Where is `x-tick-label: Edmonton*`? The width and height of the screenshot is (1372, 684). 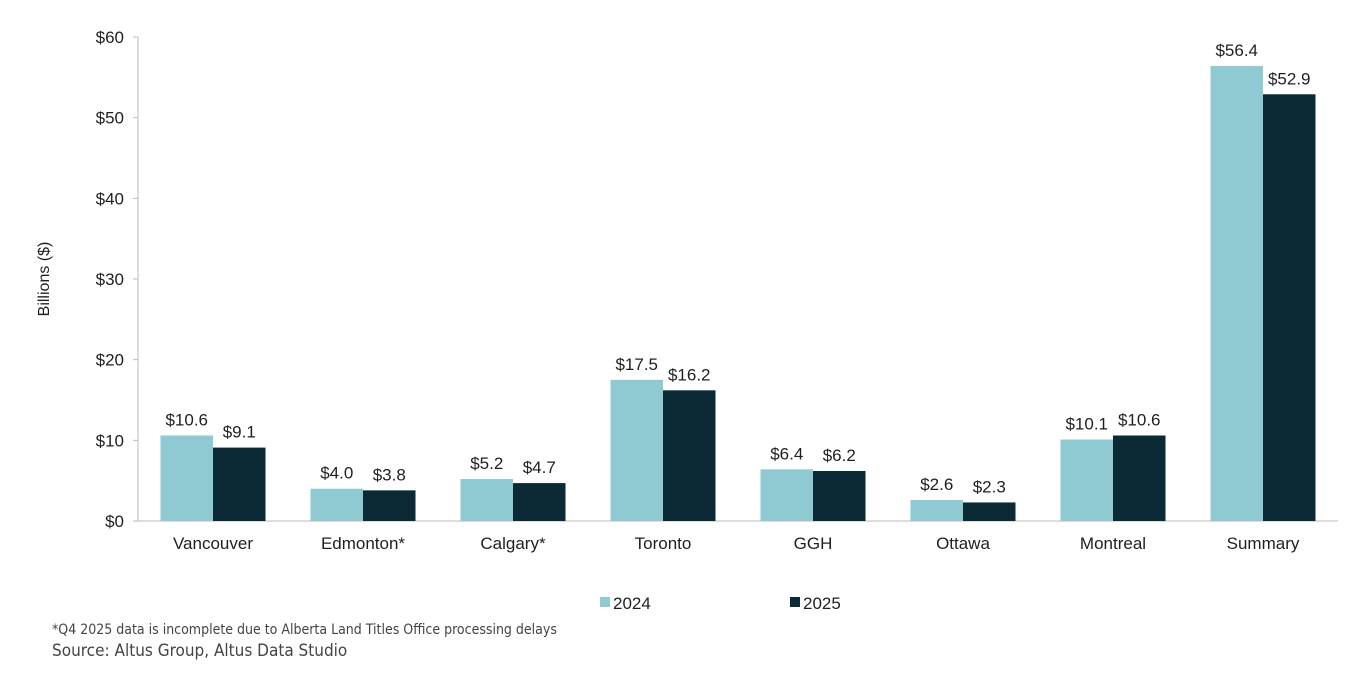 x-tick-label: Edmonton* is located at coordinates (363, 543).